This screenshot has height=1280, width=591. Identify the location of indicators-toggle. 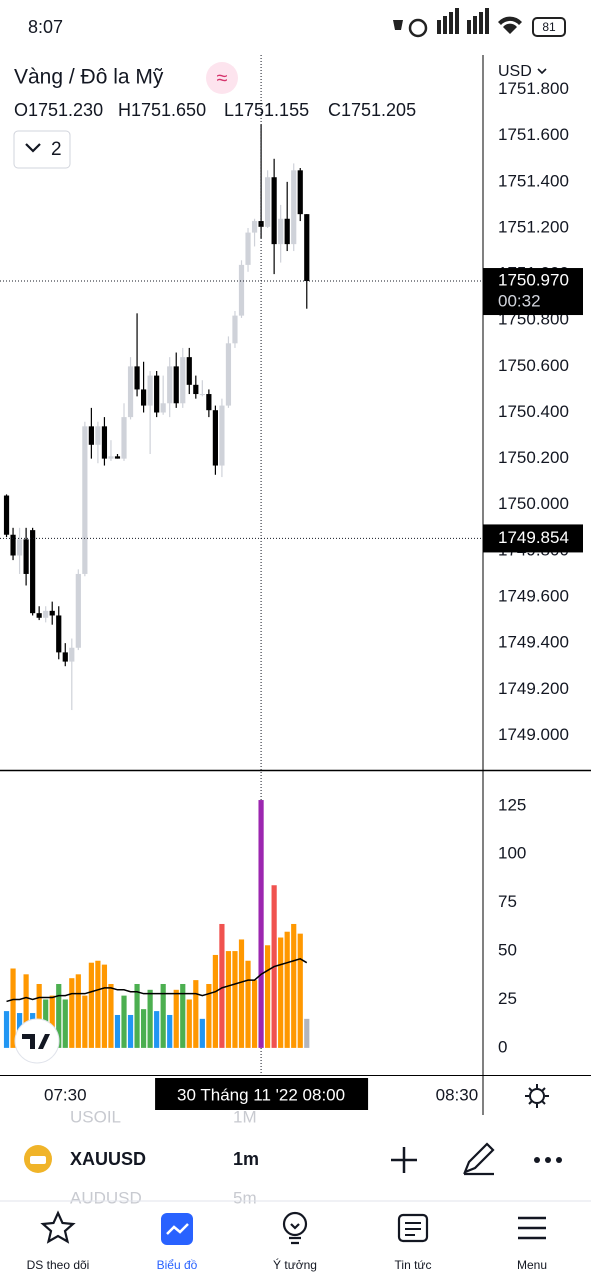
(42, 149).